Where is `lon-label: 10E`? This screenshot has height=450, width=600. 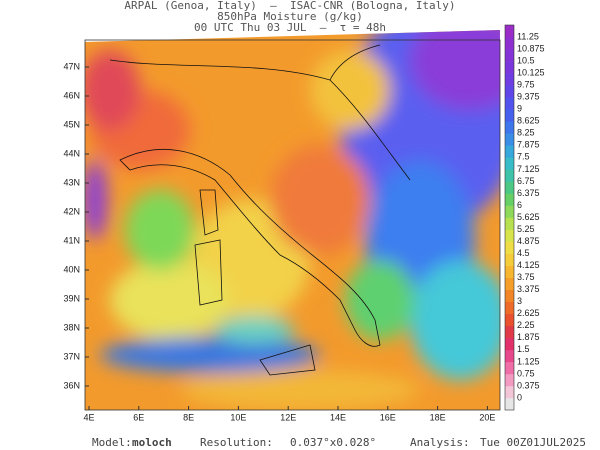
lon-label: 10E is located at coordinates (238, 417).